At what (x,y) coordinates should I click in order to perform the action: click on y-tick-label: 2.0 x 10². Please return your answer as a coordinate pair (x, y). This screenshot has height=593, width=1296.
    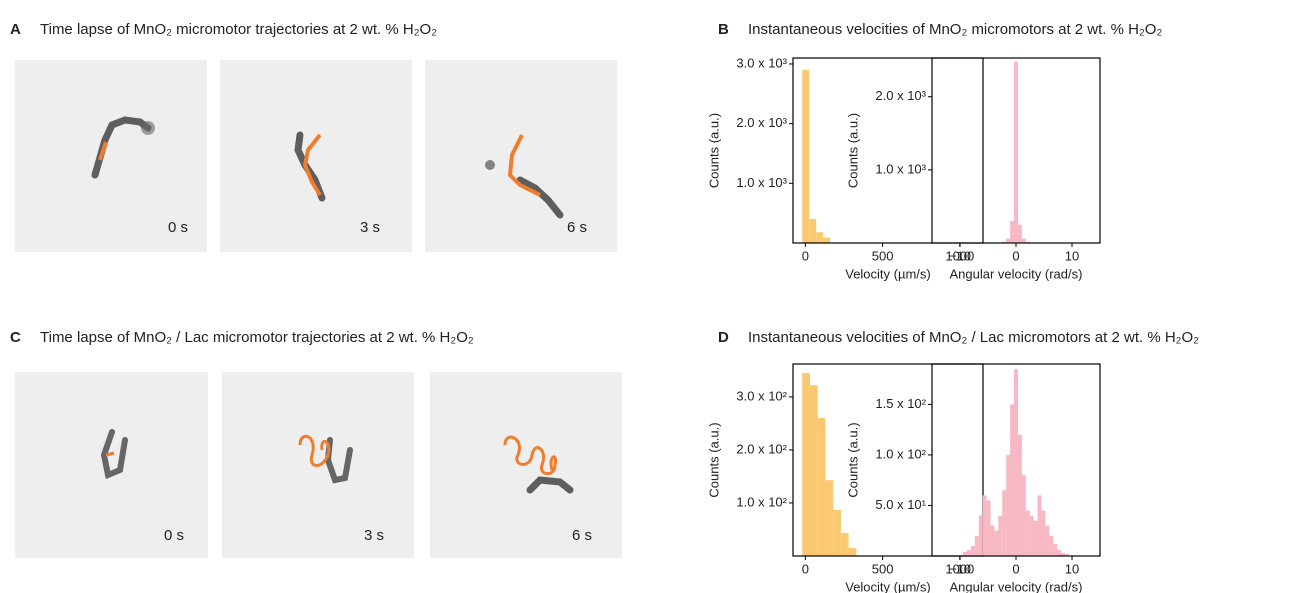
    Looking at the image, I should click on (761, 448).